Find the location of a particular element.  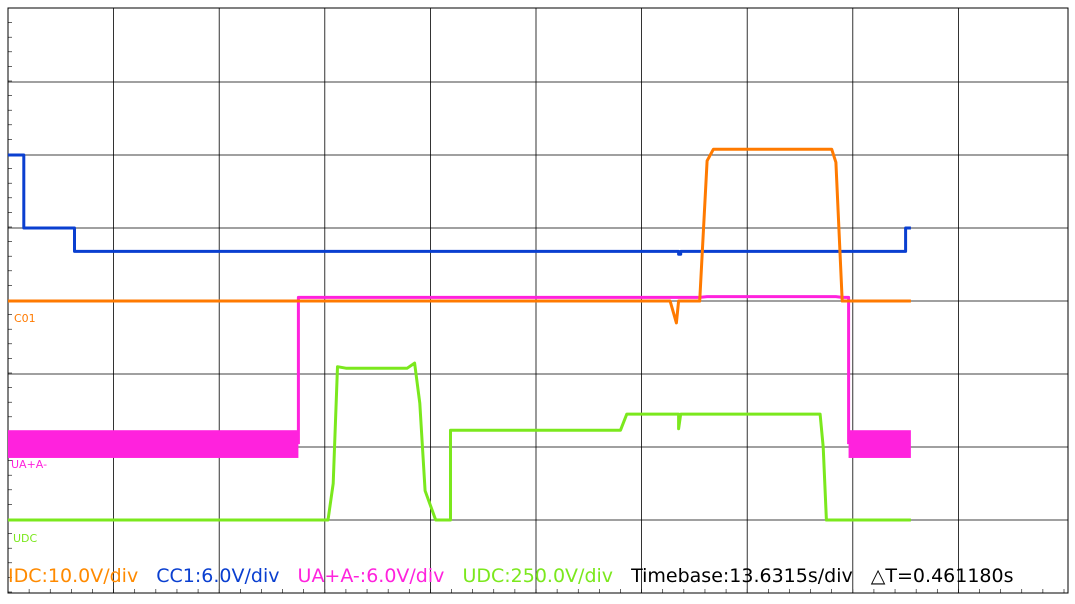

trace-label-udc: UDC is located at coordinates (25, 538).